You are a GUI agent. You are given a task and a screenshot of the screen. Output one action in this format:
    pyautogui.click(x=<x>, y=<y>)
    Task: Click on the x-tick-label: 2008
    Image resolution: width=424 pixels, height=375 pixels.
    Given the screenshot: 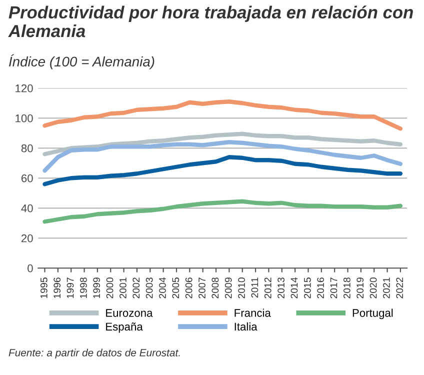 What is the action you would take?
    pyautogui.click(x=215, y=288)
    